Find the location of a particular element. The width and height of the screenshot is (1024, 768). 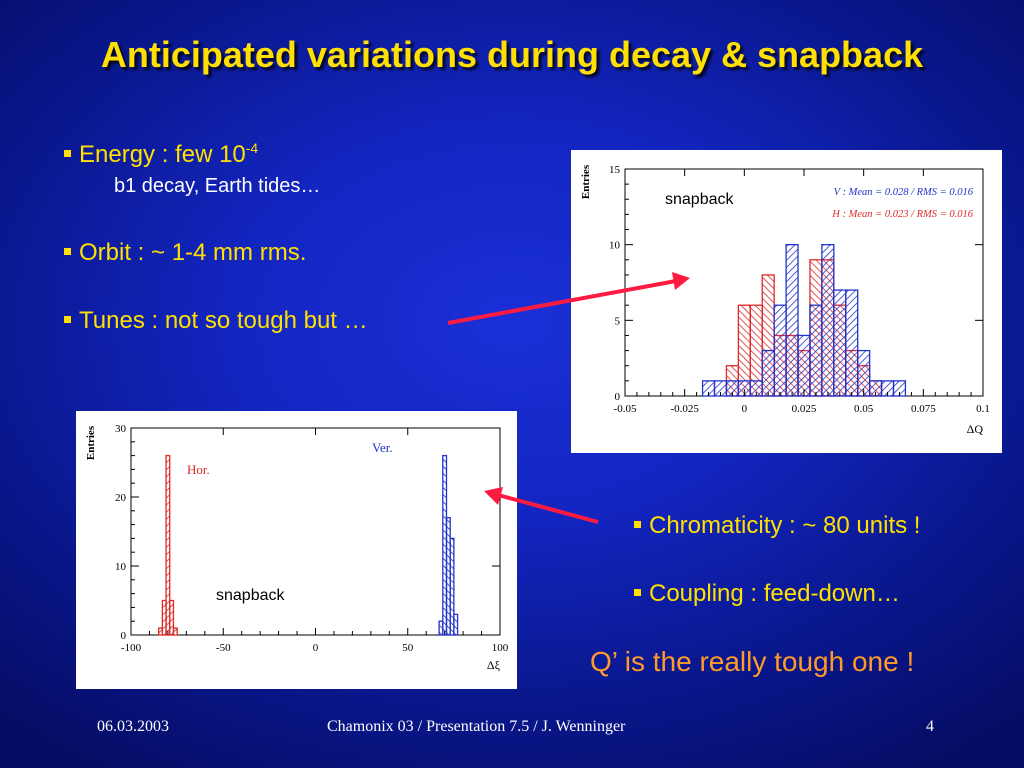

bullet-orbit-label: Orbit : ~ 1-4 mm rms. is located at coordinates (193, 252).